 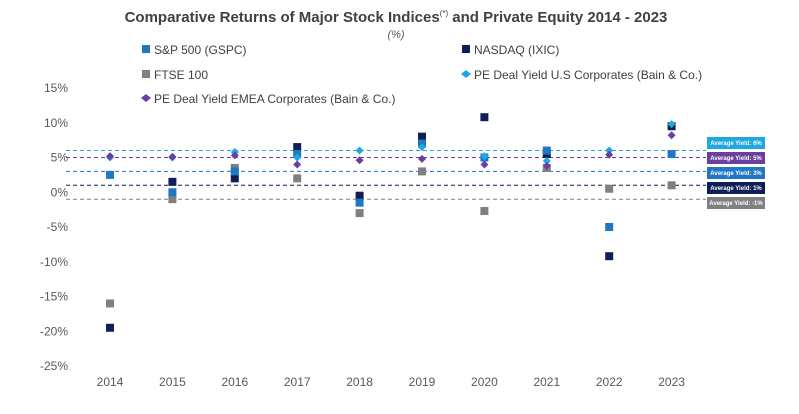 I want to click on y-tick-label: 0%, so click(x=60, y=192).